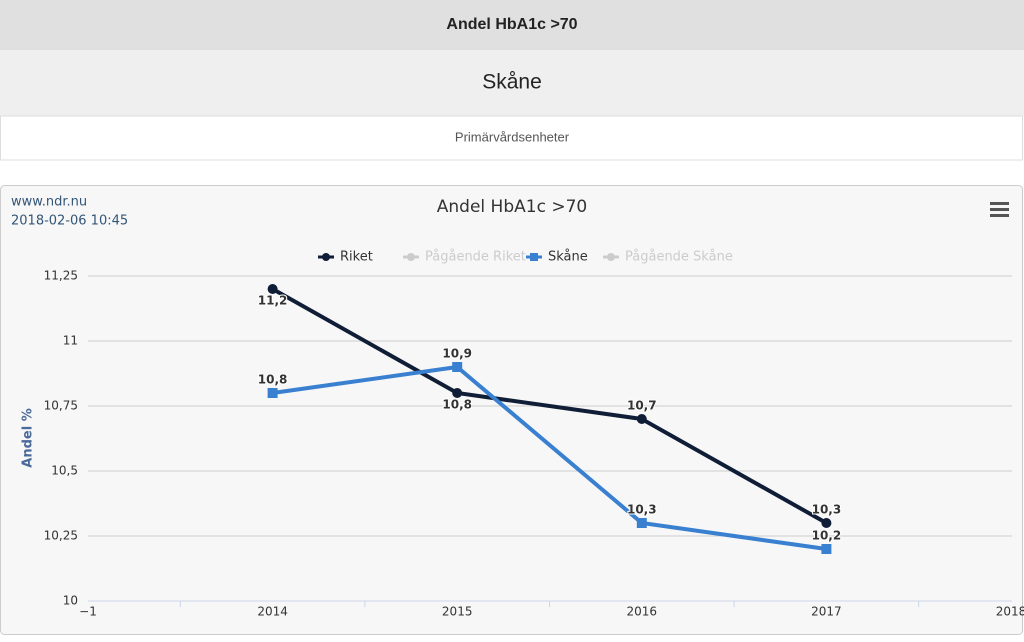 Image resolution: width=1024 pixels, height=642 pixels. What do you see at coordinates (64, 471) in the screenshot?
I see `y-tick-label: 10,5` at bounding box center [64, 471].